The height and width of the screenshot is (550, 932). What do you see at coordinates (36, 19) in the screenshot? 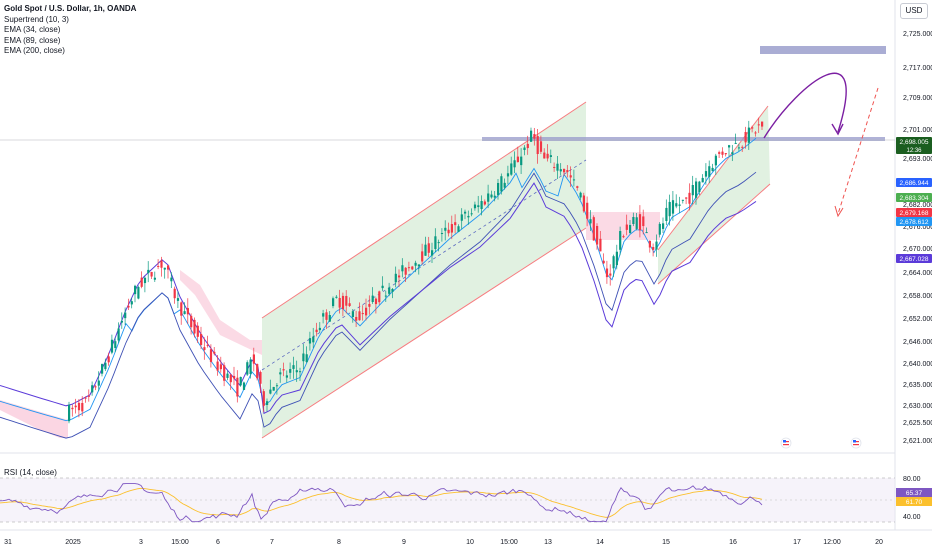
I see `indicator-supertrend: Supertrend (10, 3)` at bounding box center [36, 19].